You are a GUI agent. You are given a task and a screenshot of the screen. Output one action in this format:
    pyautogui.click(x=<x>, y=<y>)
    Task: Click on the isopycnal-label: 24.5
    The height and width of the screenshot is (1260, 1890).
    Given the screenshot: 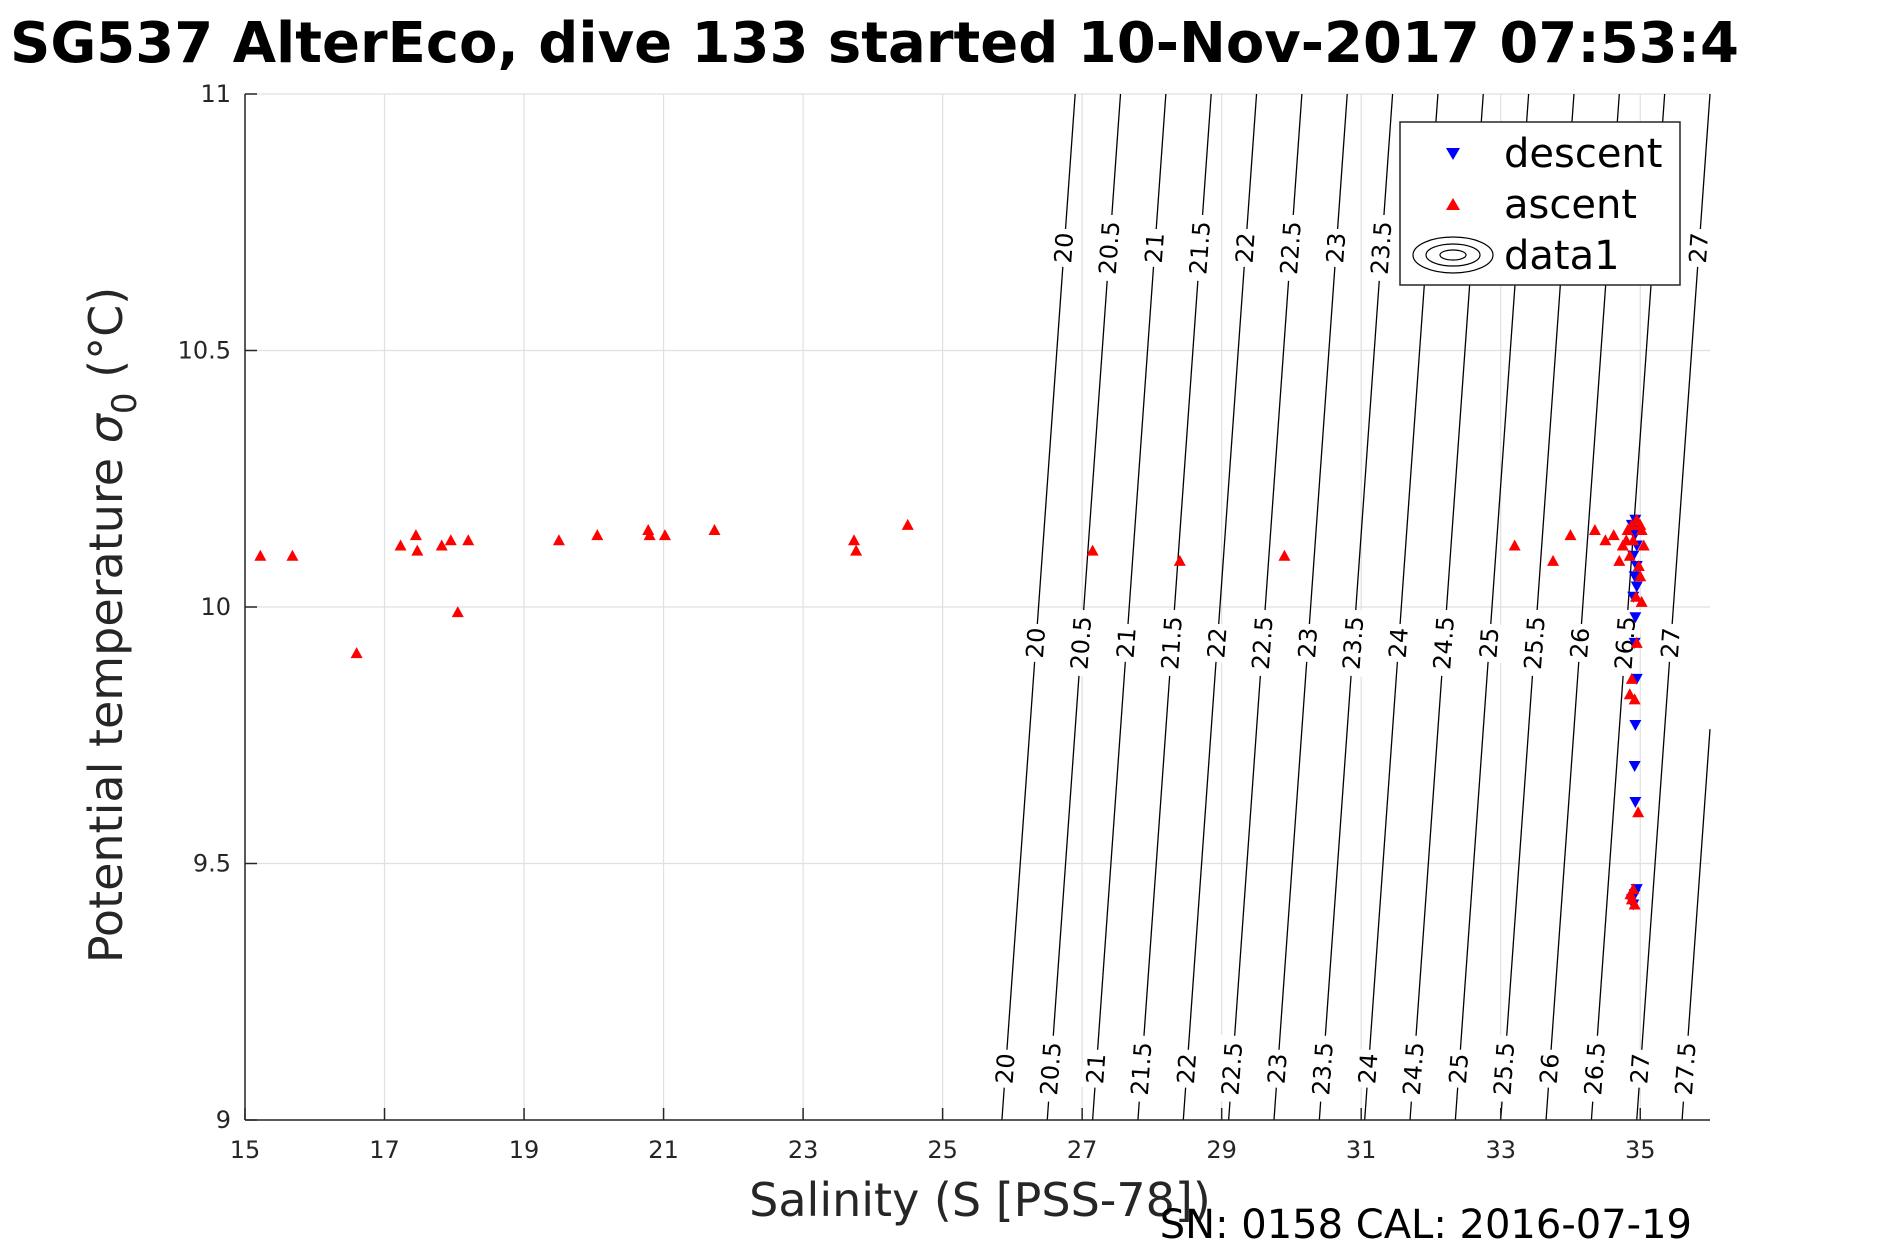 What is the action you would take?
    pyautogui.click(x=1414, y=1068)
    